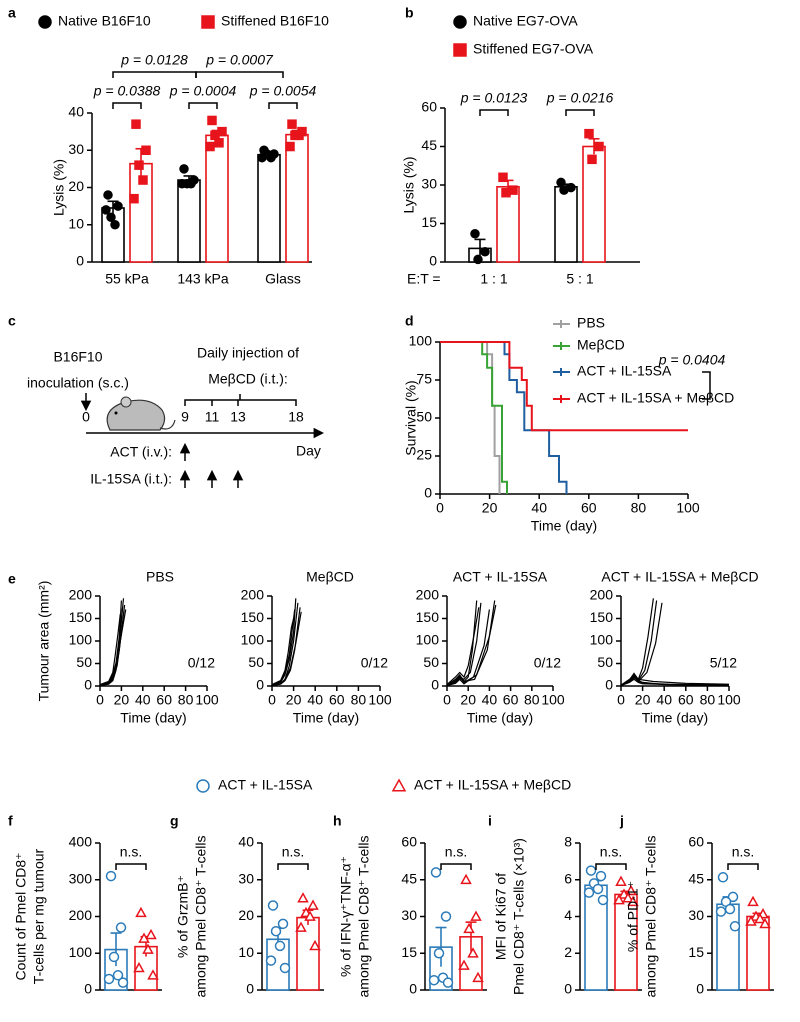 The image size is (800, 1022). Describe the element at coordinates (494, 98) in the screenshot. I see `annotation: p = 0.0123` at that location.